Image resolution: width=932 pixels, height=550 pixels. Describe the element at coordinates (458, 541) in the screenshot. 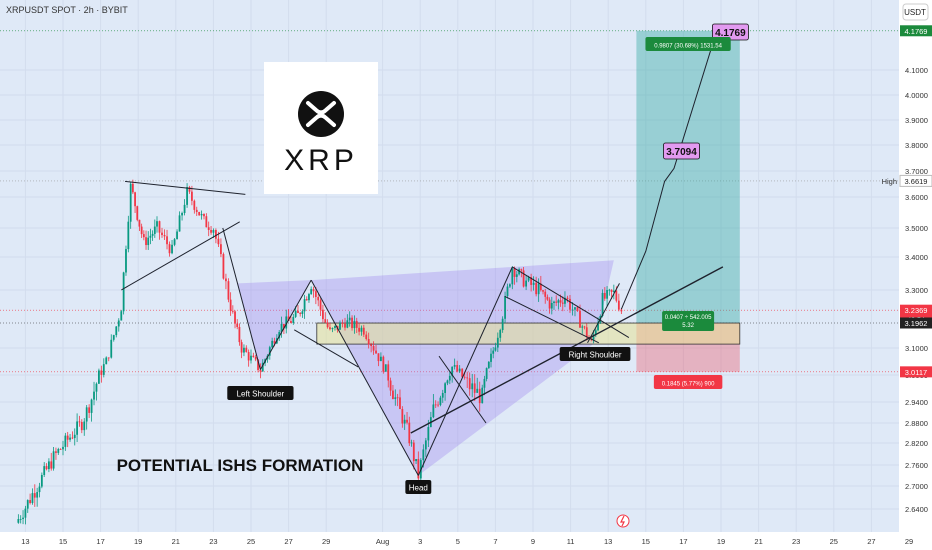

I see `x-tick-label: 5` at that location.